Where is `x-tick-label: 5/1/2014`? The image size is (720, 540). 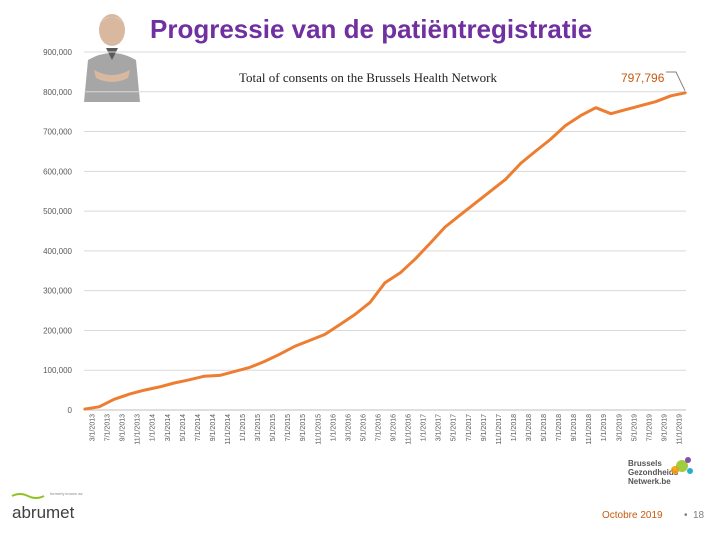 x-tick-label: 5/1/2014 is located at coordinates (183, 427).